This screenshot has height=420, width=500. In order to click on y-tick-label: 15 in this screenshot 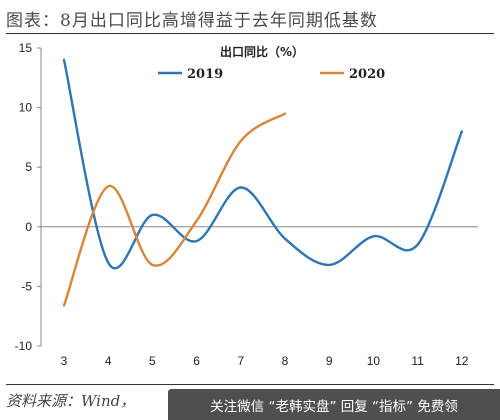, I will do `click(26, 48)`.